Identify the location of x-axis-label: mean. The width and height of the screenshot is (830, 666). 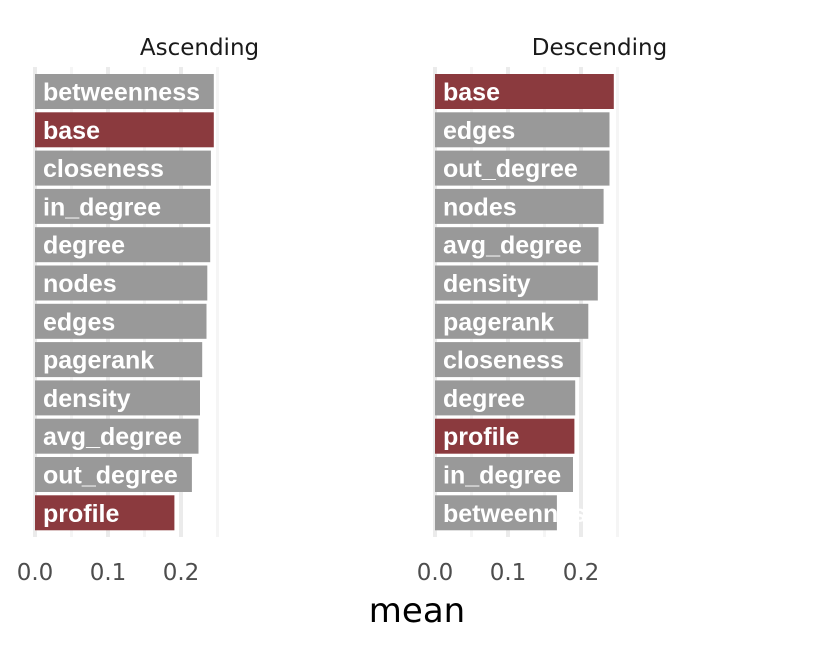
(417, 611).